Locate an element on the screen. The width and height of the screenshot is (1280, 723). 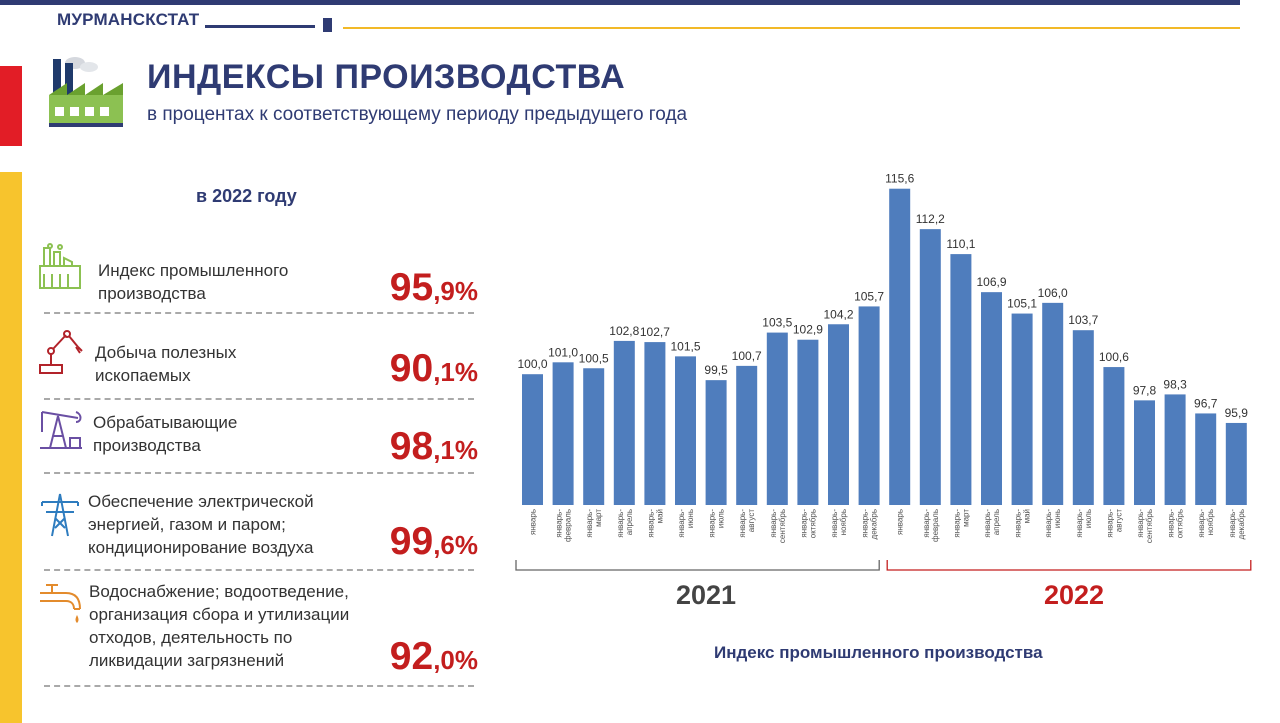
data-label: 100,7 is located at coordinates (747, 356).